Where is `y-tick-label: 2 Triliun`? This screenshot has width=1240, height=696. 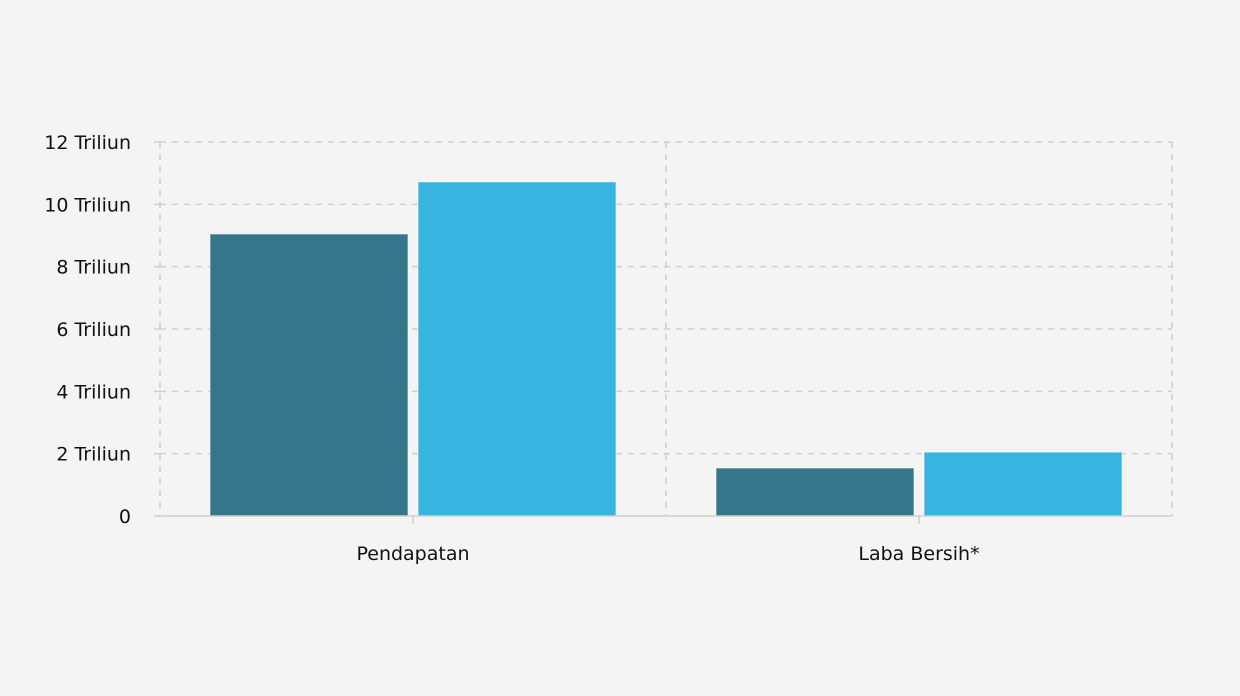 y-tick-label: 2 Triliun is located at coordinates (93, 455).